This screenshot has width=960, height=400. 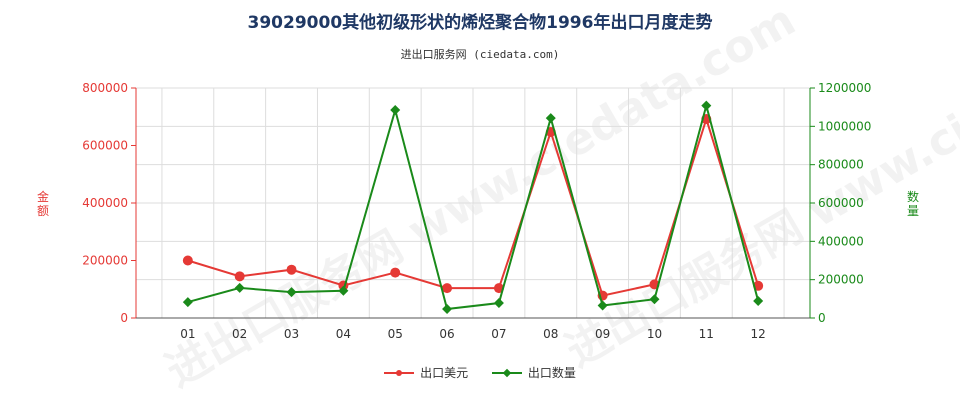 I want to click on y-left-tick-label: 600000, so click(x=105, y=146).